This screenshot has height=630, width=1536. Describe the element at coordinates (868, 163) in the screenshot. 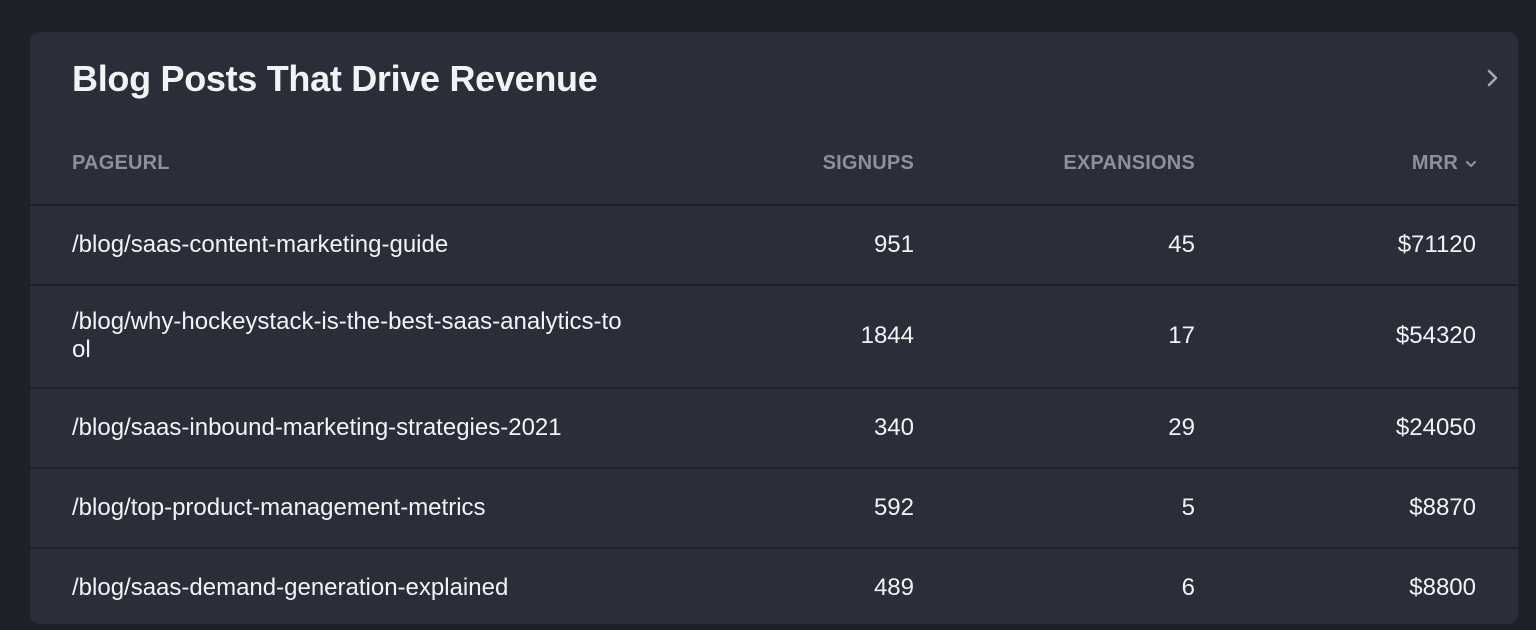

I see `column-header-signups: SIGNUPS` at that location.